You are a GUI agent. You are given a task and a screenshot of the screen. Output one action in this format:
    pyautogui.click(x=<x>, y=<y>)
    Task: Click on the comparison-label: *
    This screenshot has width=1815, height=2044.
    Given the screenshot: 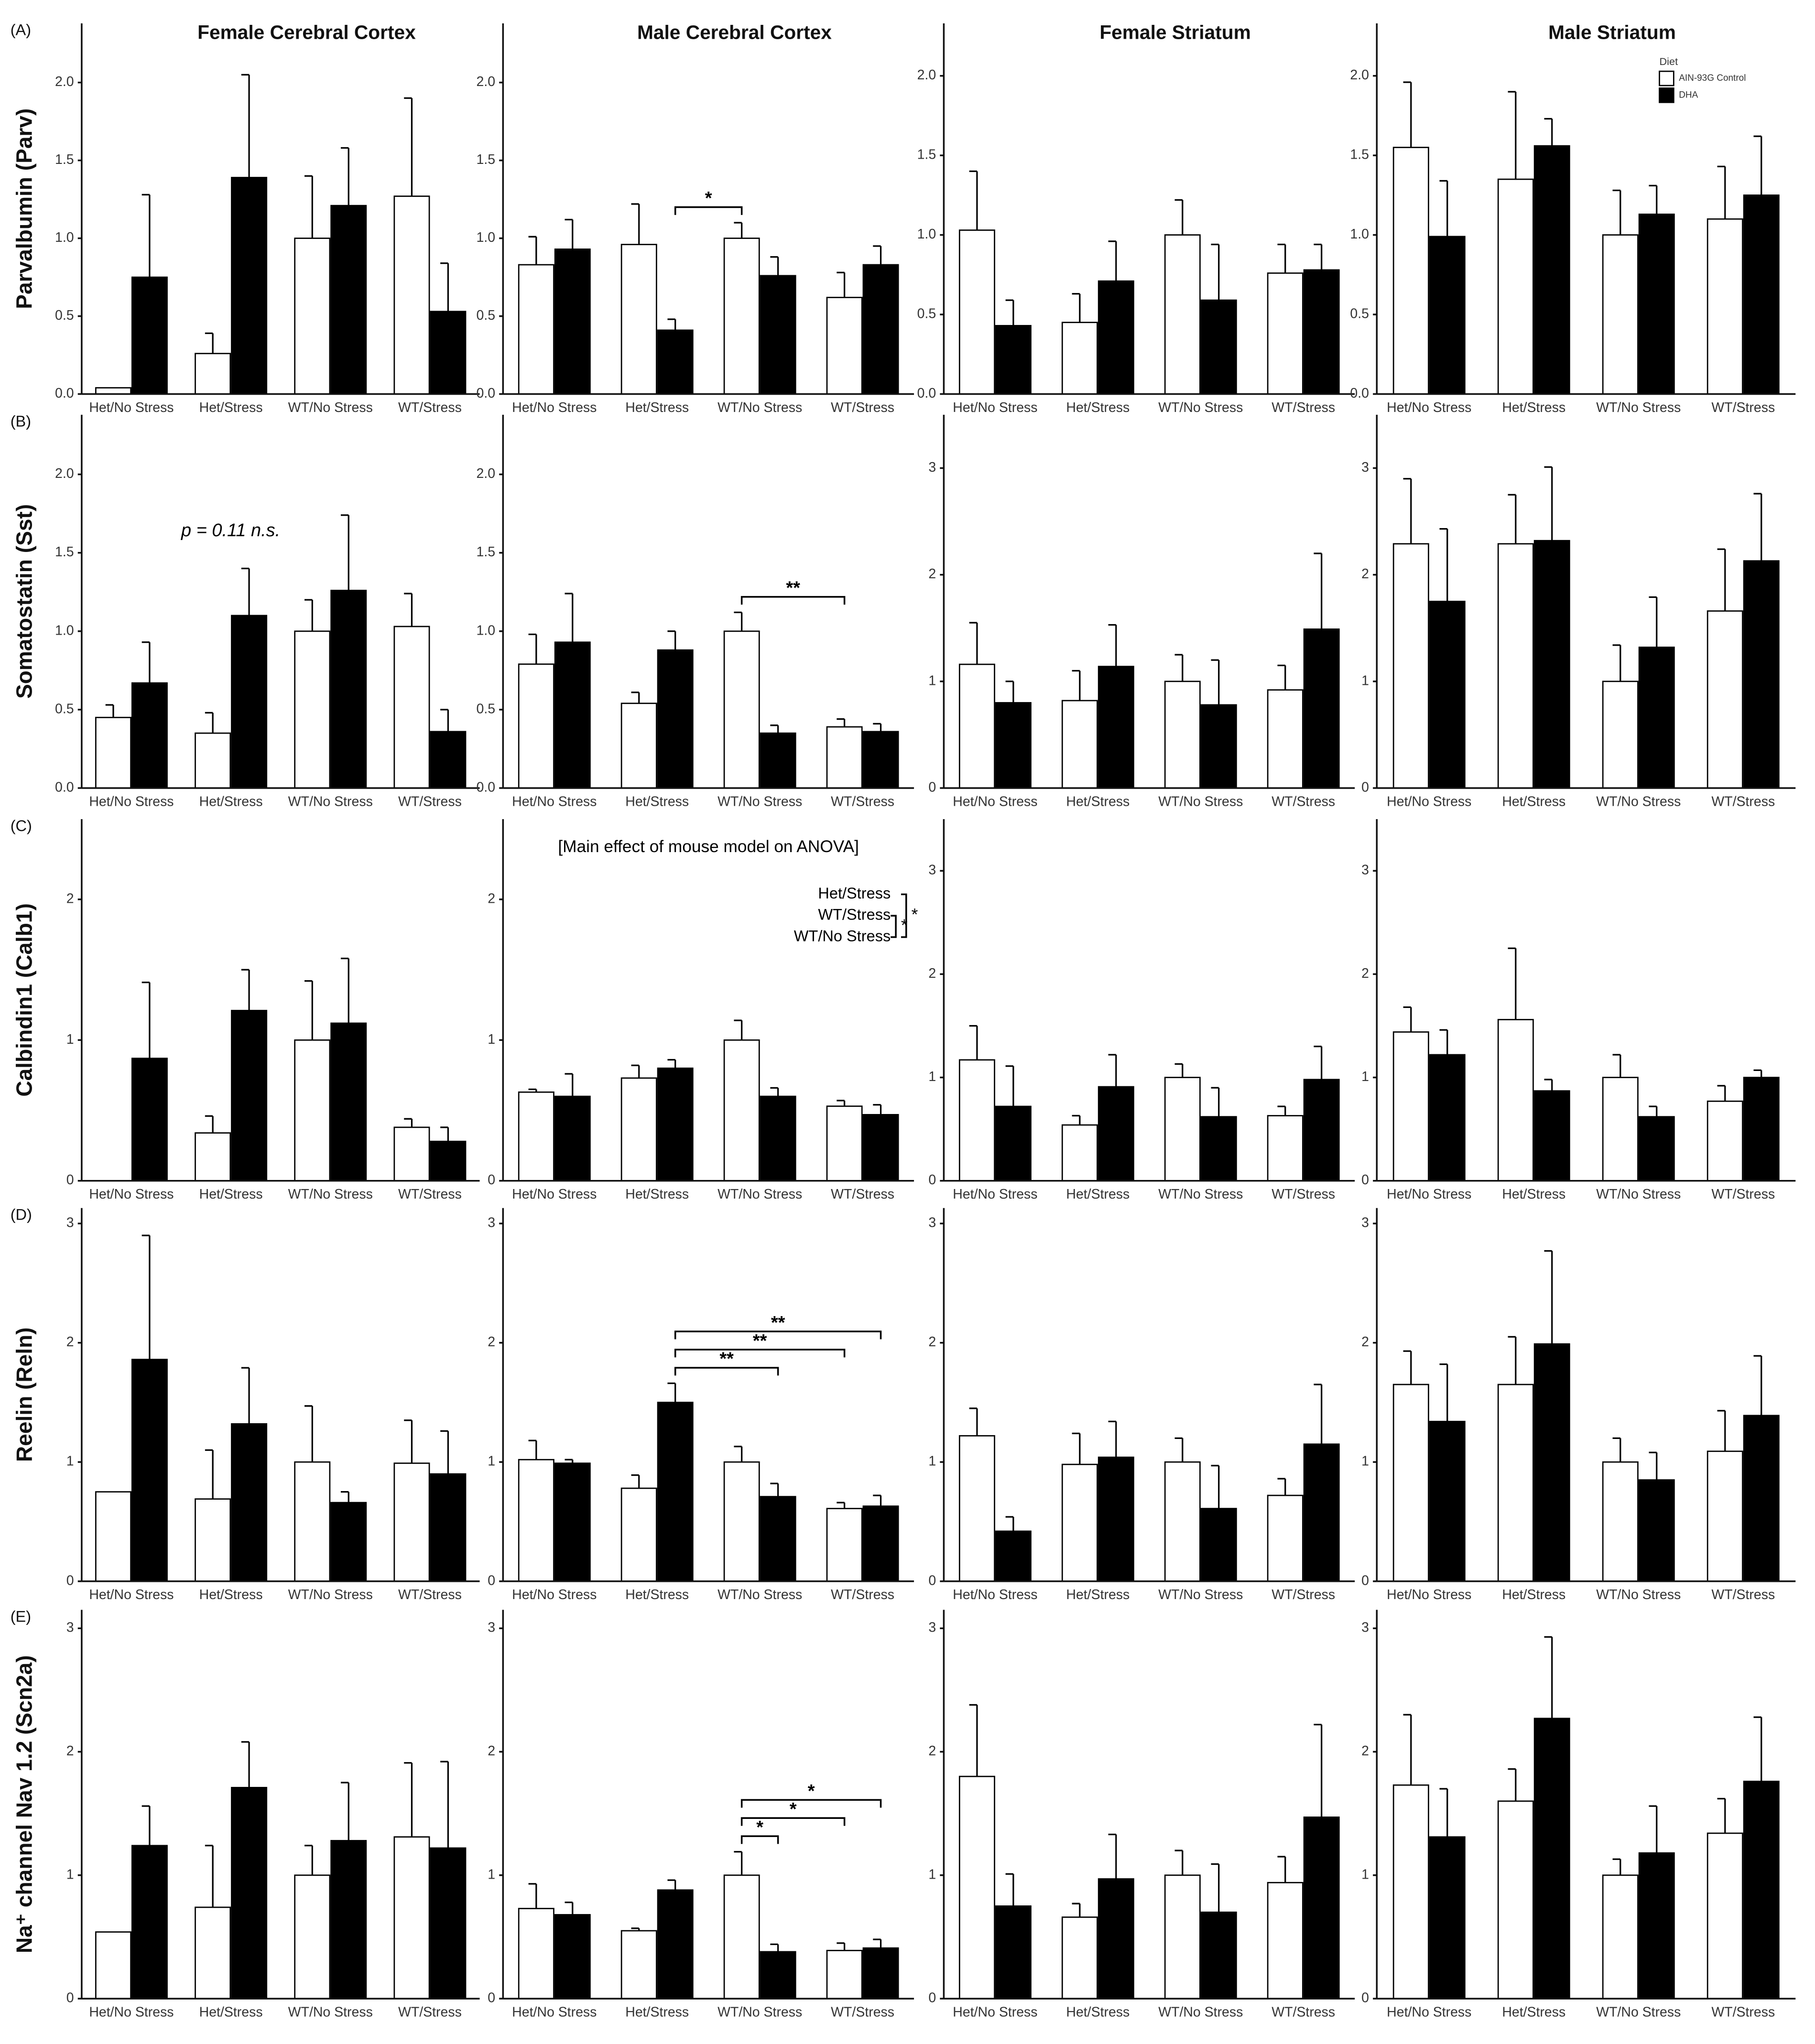 What is the action you would take?
    pyautogui.click(x=915, y=914)
    